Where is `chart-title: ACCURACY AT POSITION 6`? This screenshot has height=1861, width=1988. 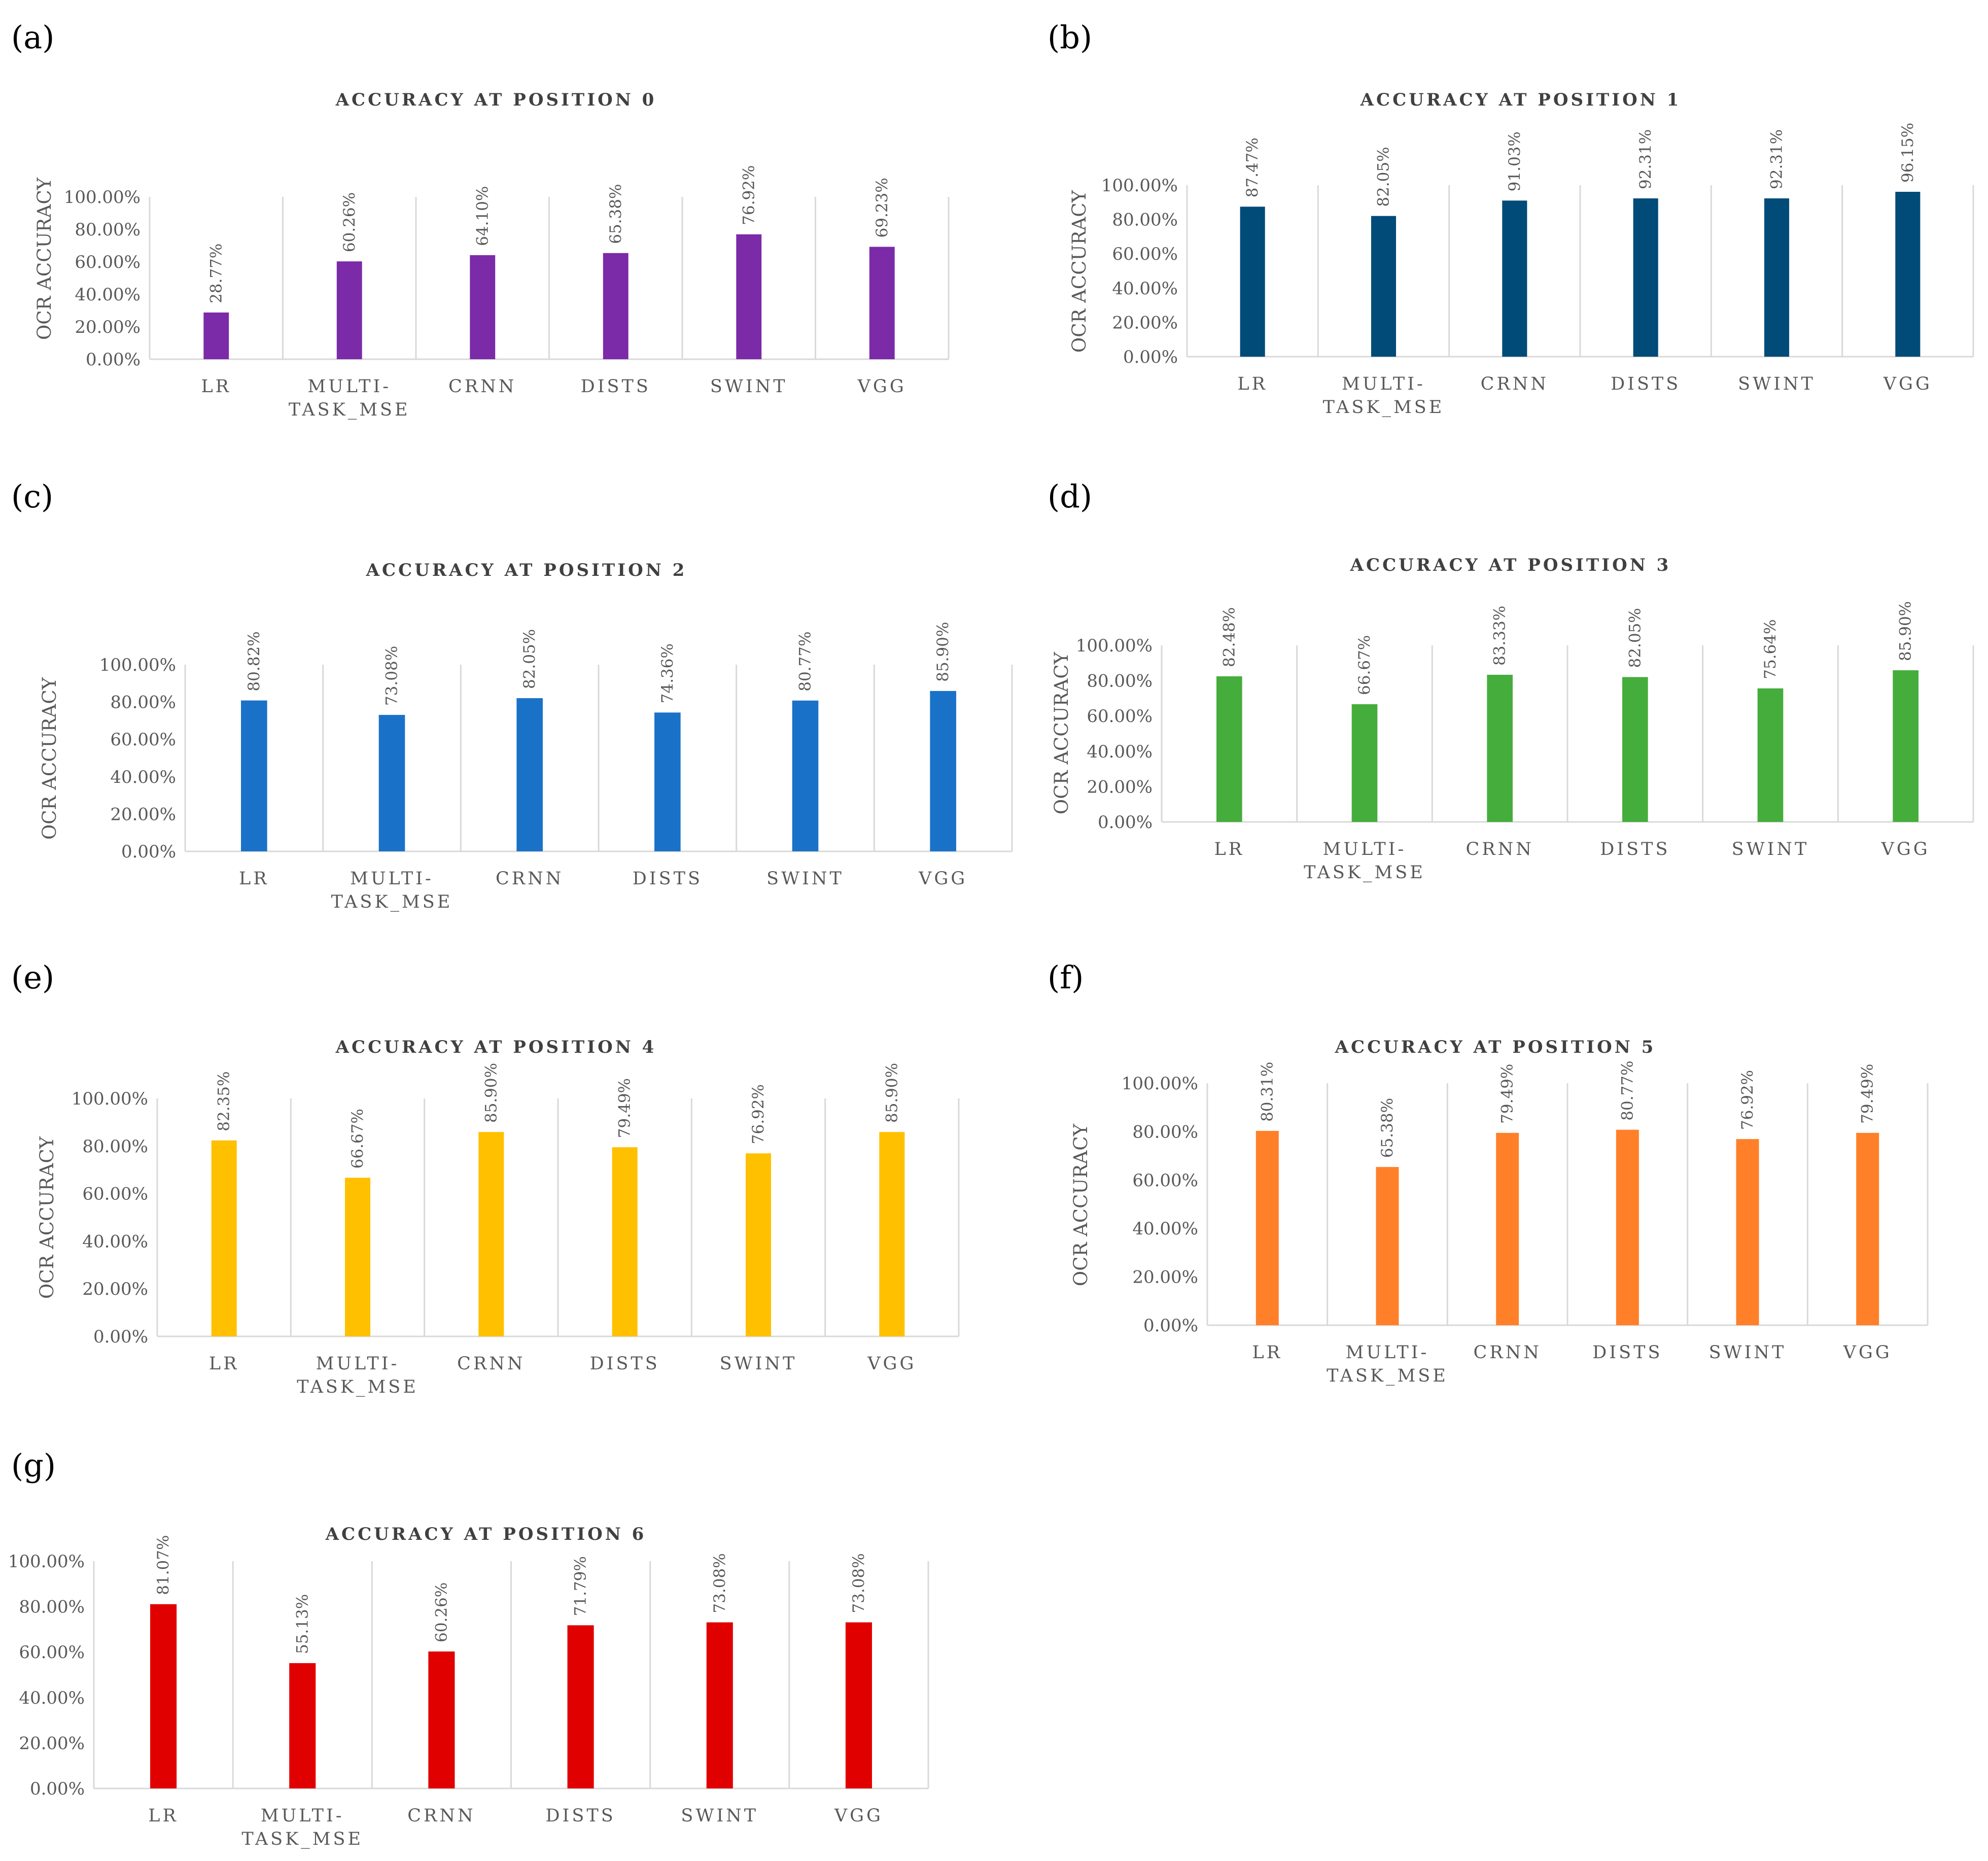 chart-title: ACCURACY AT POSITION 6 is located at coordinates (486, 1534).